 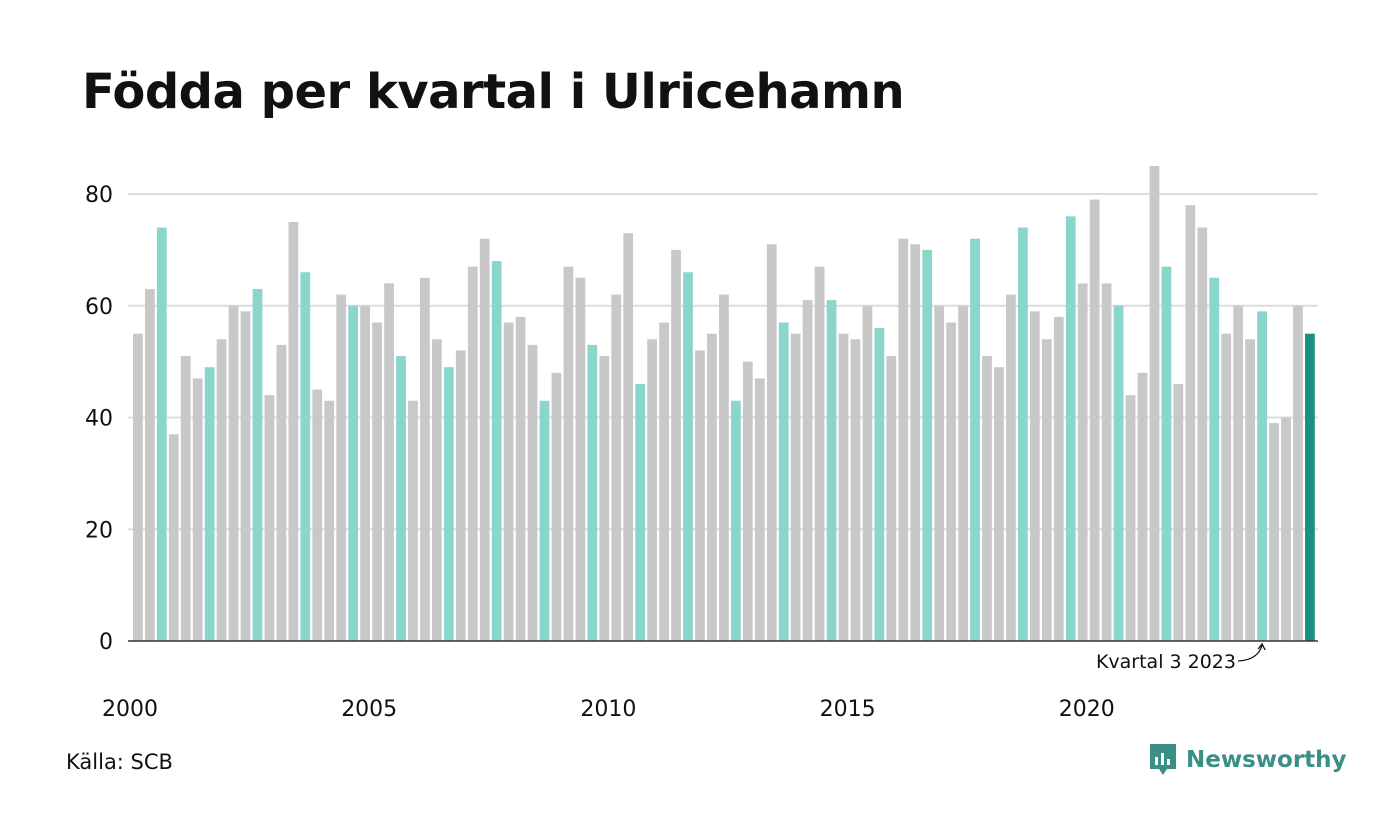 I want to click on y-tick-label: 40, so click(x=99, y=419).